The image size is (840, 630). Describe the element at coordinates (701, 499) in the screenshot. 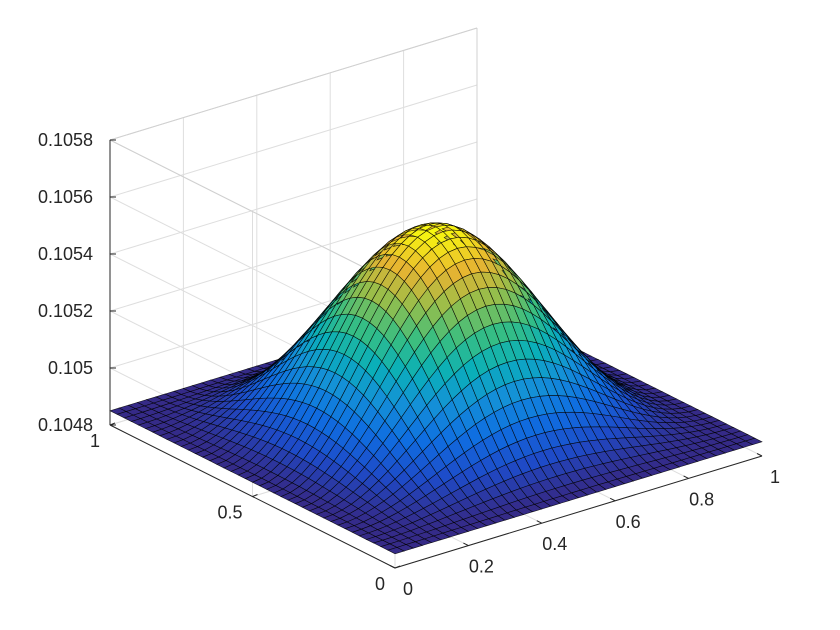

I see `x-tick-label: 0.8` at that location.